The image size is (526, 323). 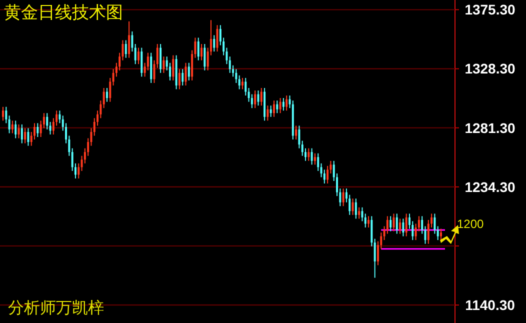 What do you see at coordinates (63, 13) in the screenshot?
I see `chart-title: 黄金日线技术图` at bounding box center [63, 13].